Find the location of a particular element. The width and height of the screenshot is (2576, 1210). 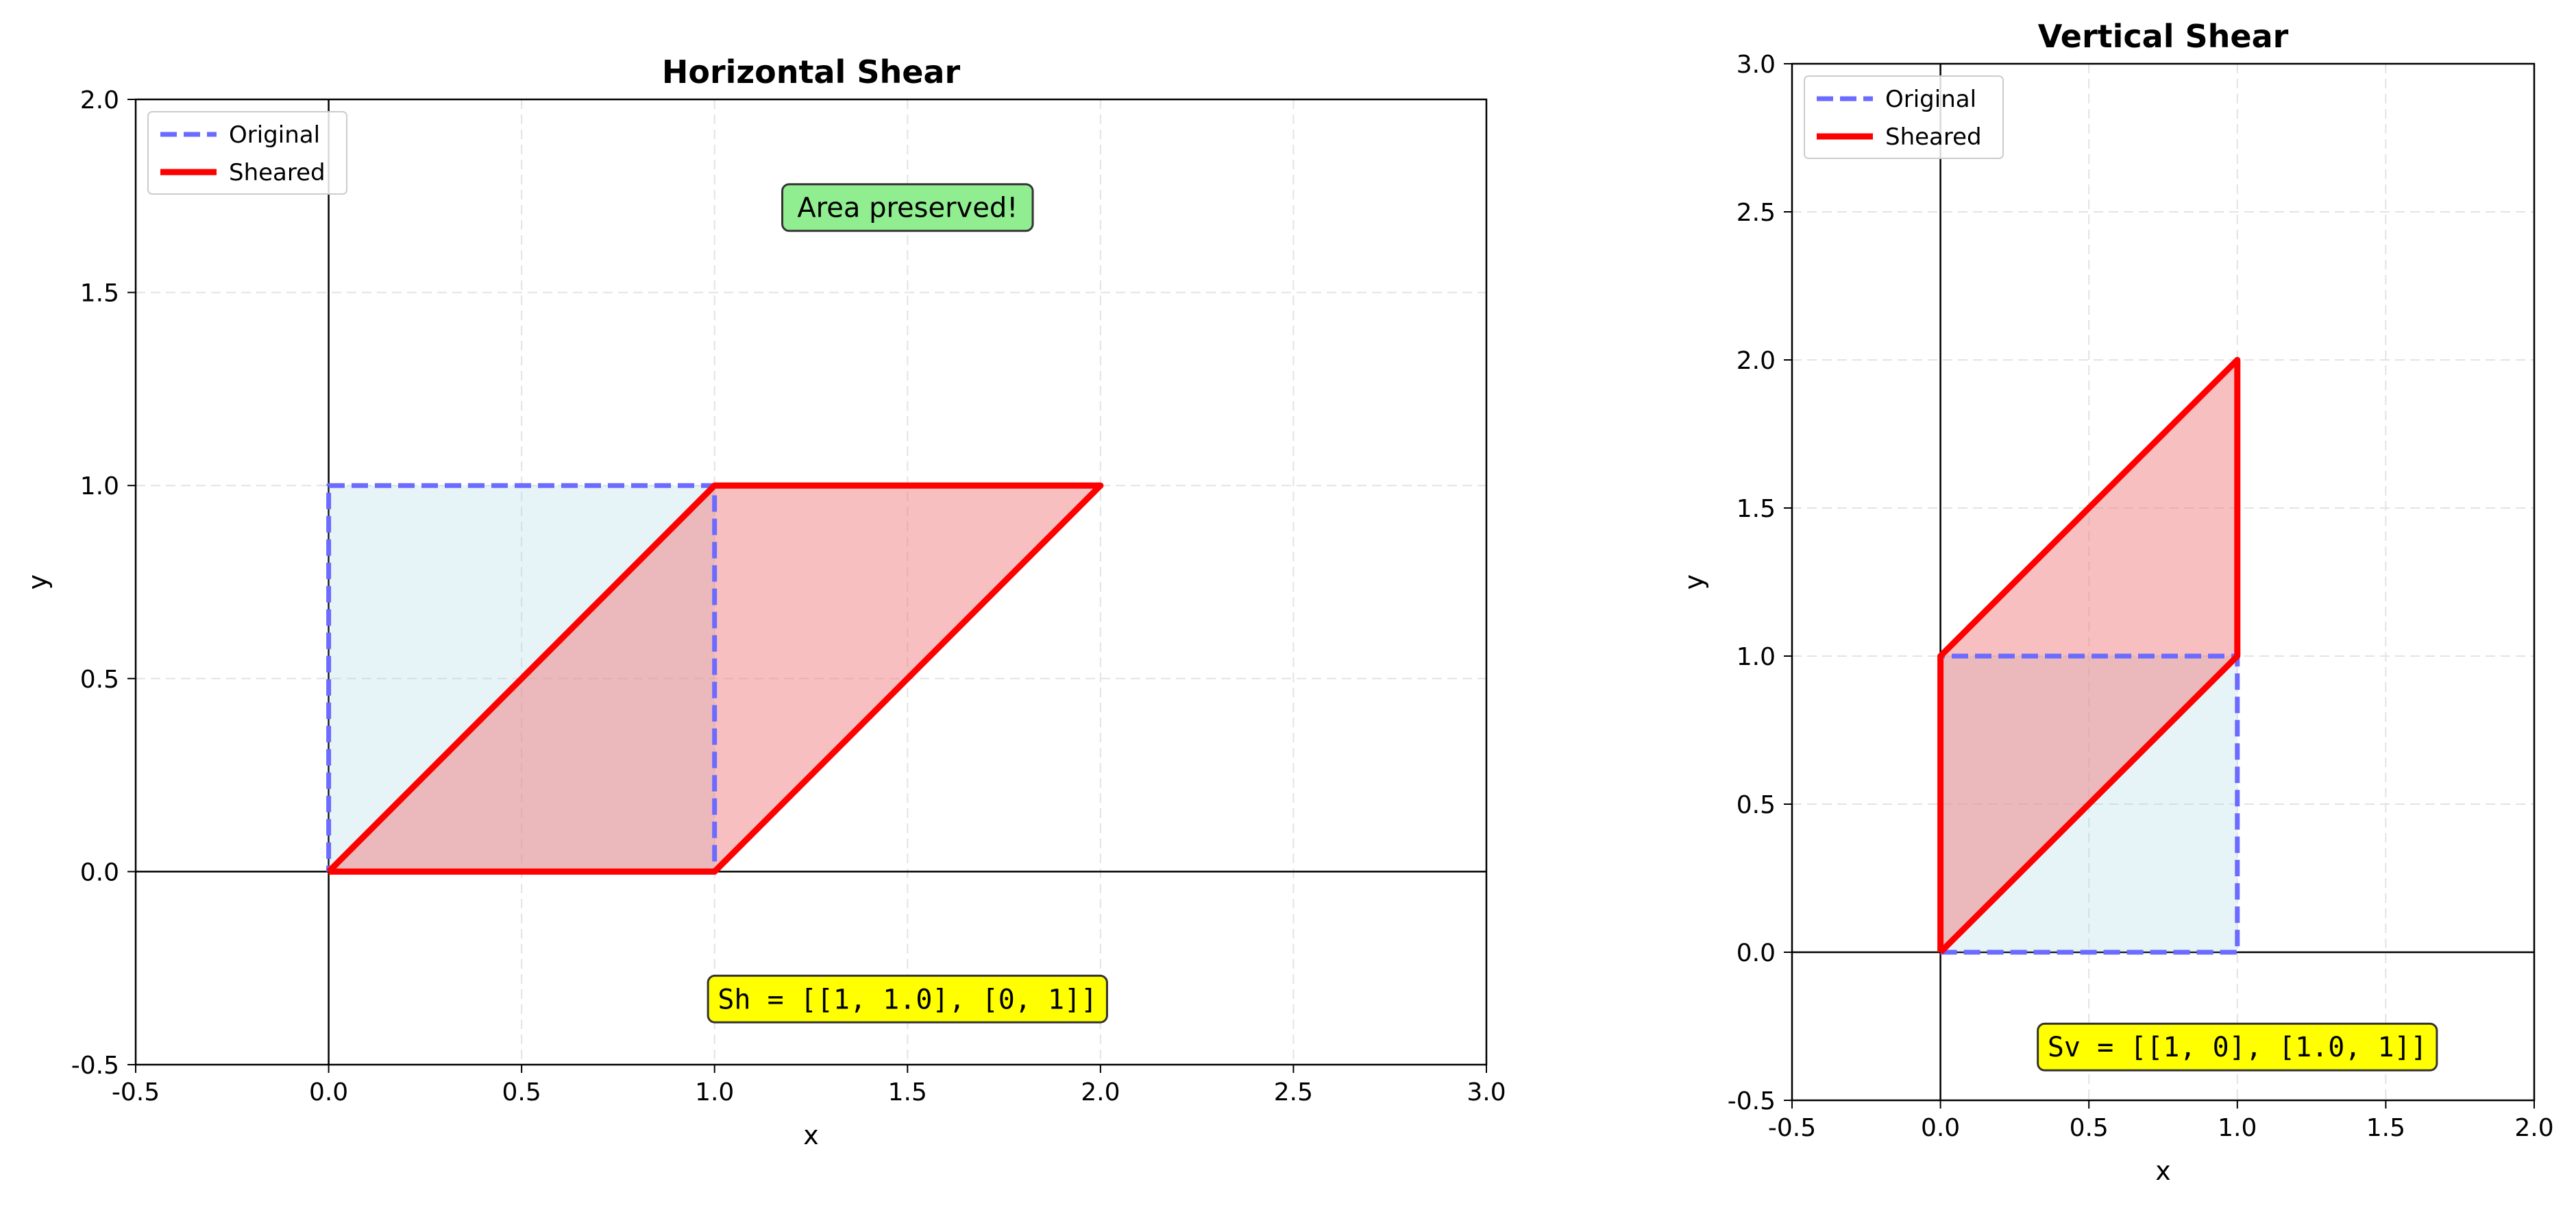

x-ticks: -0.5 0.0 0.5 1.0 1.5 2.0 2.5 3.0 is located at coordinates (809, 1085).